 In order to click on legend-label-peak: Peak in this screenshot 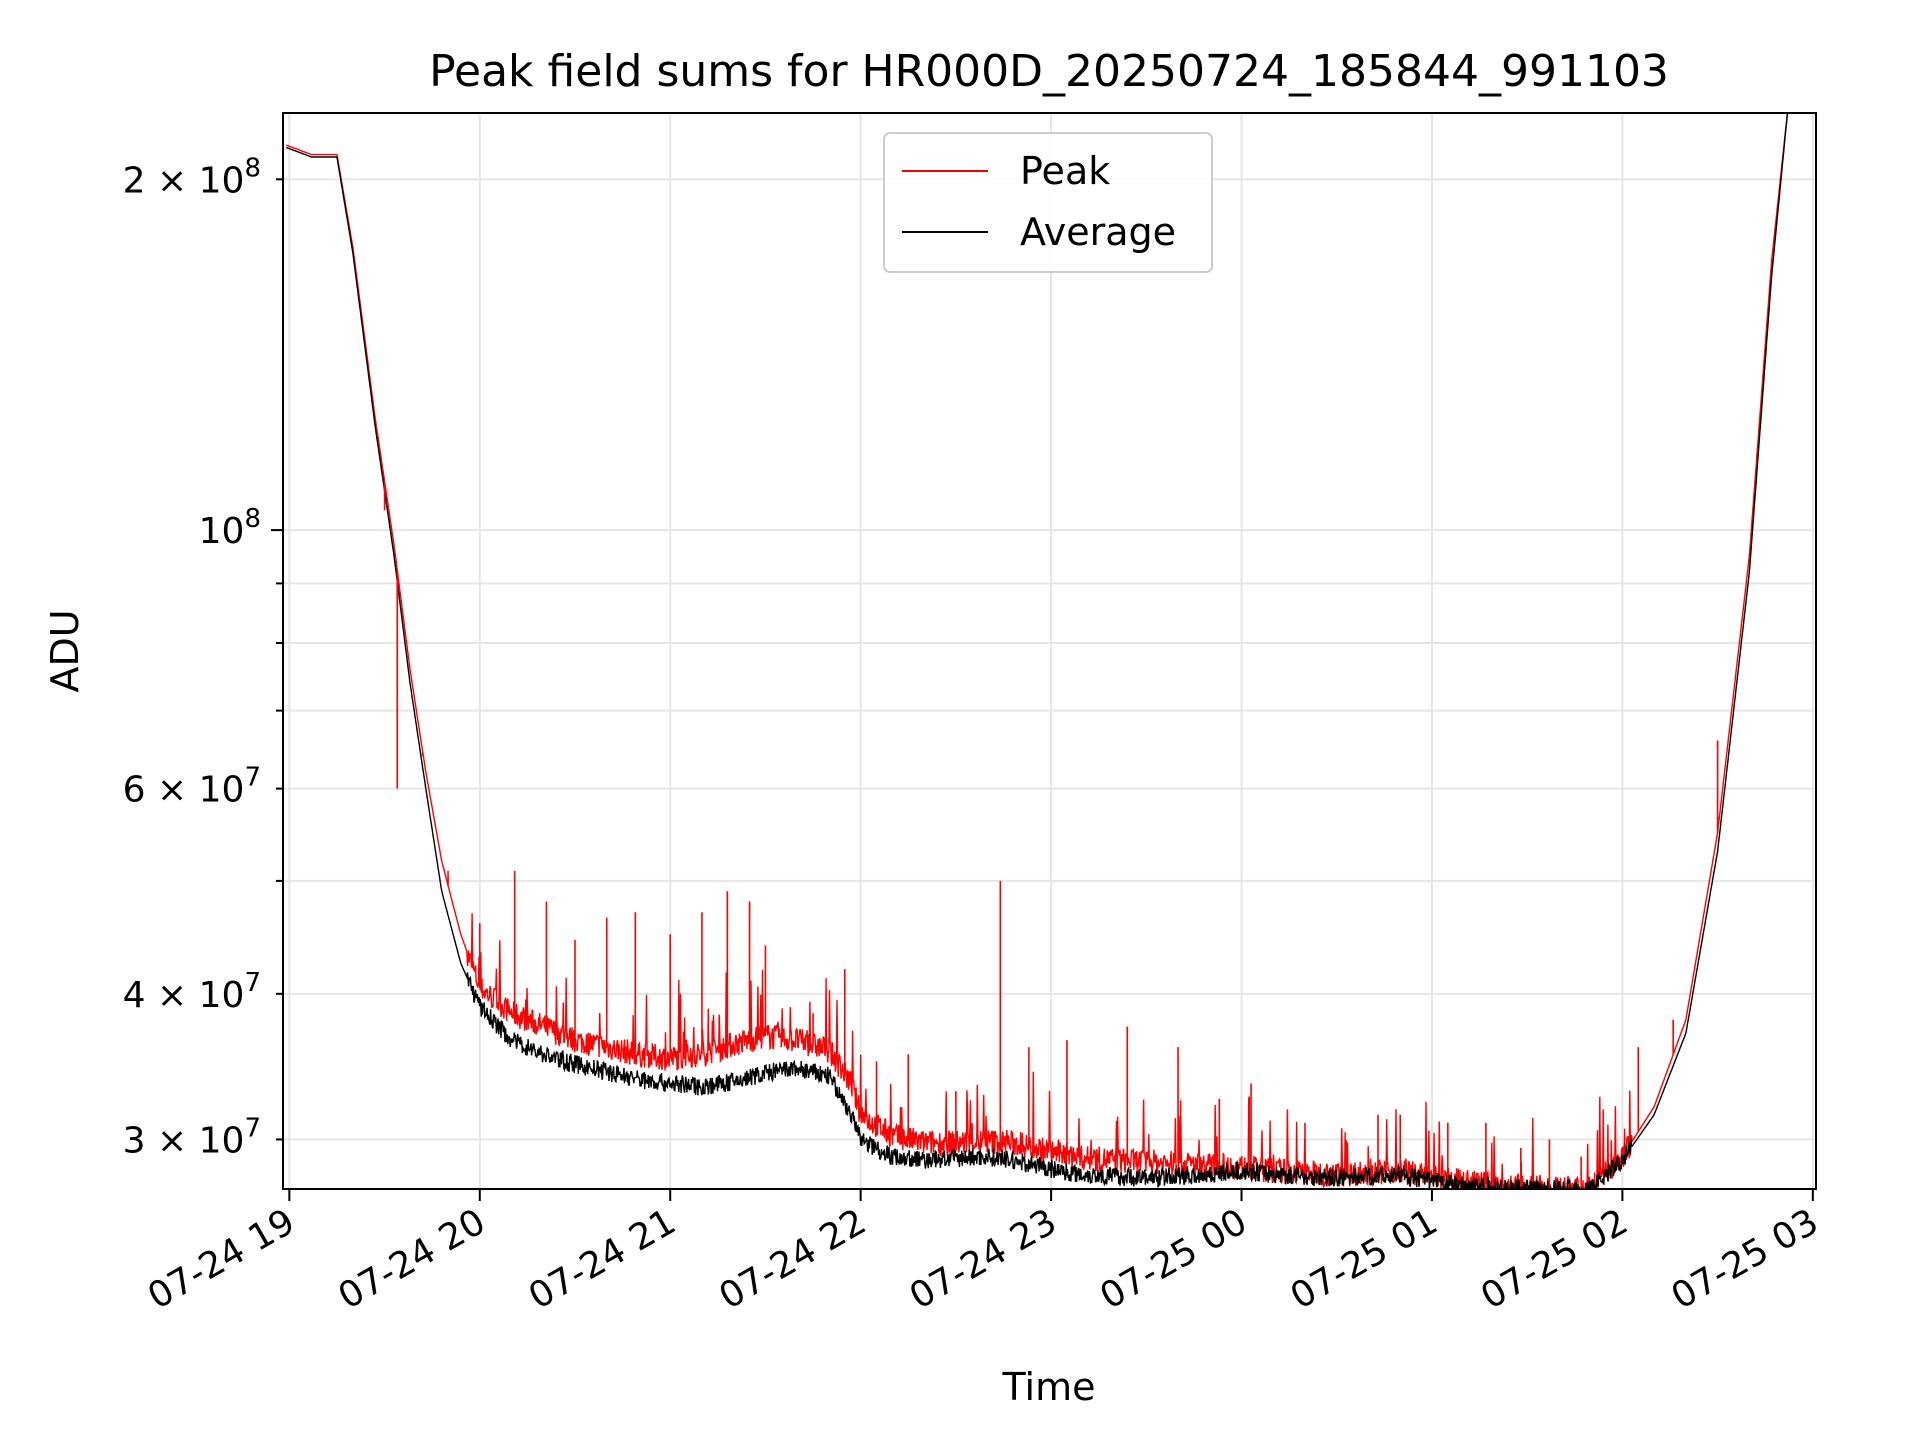, I will do `click(1065, 171)`.